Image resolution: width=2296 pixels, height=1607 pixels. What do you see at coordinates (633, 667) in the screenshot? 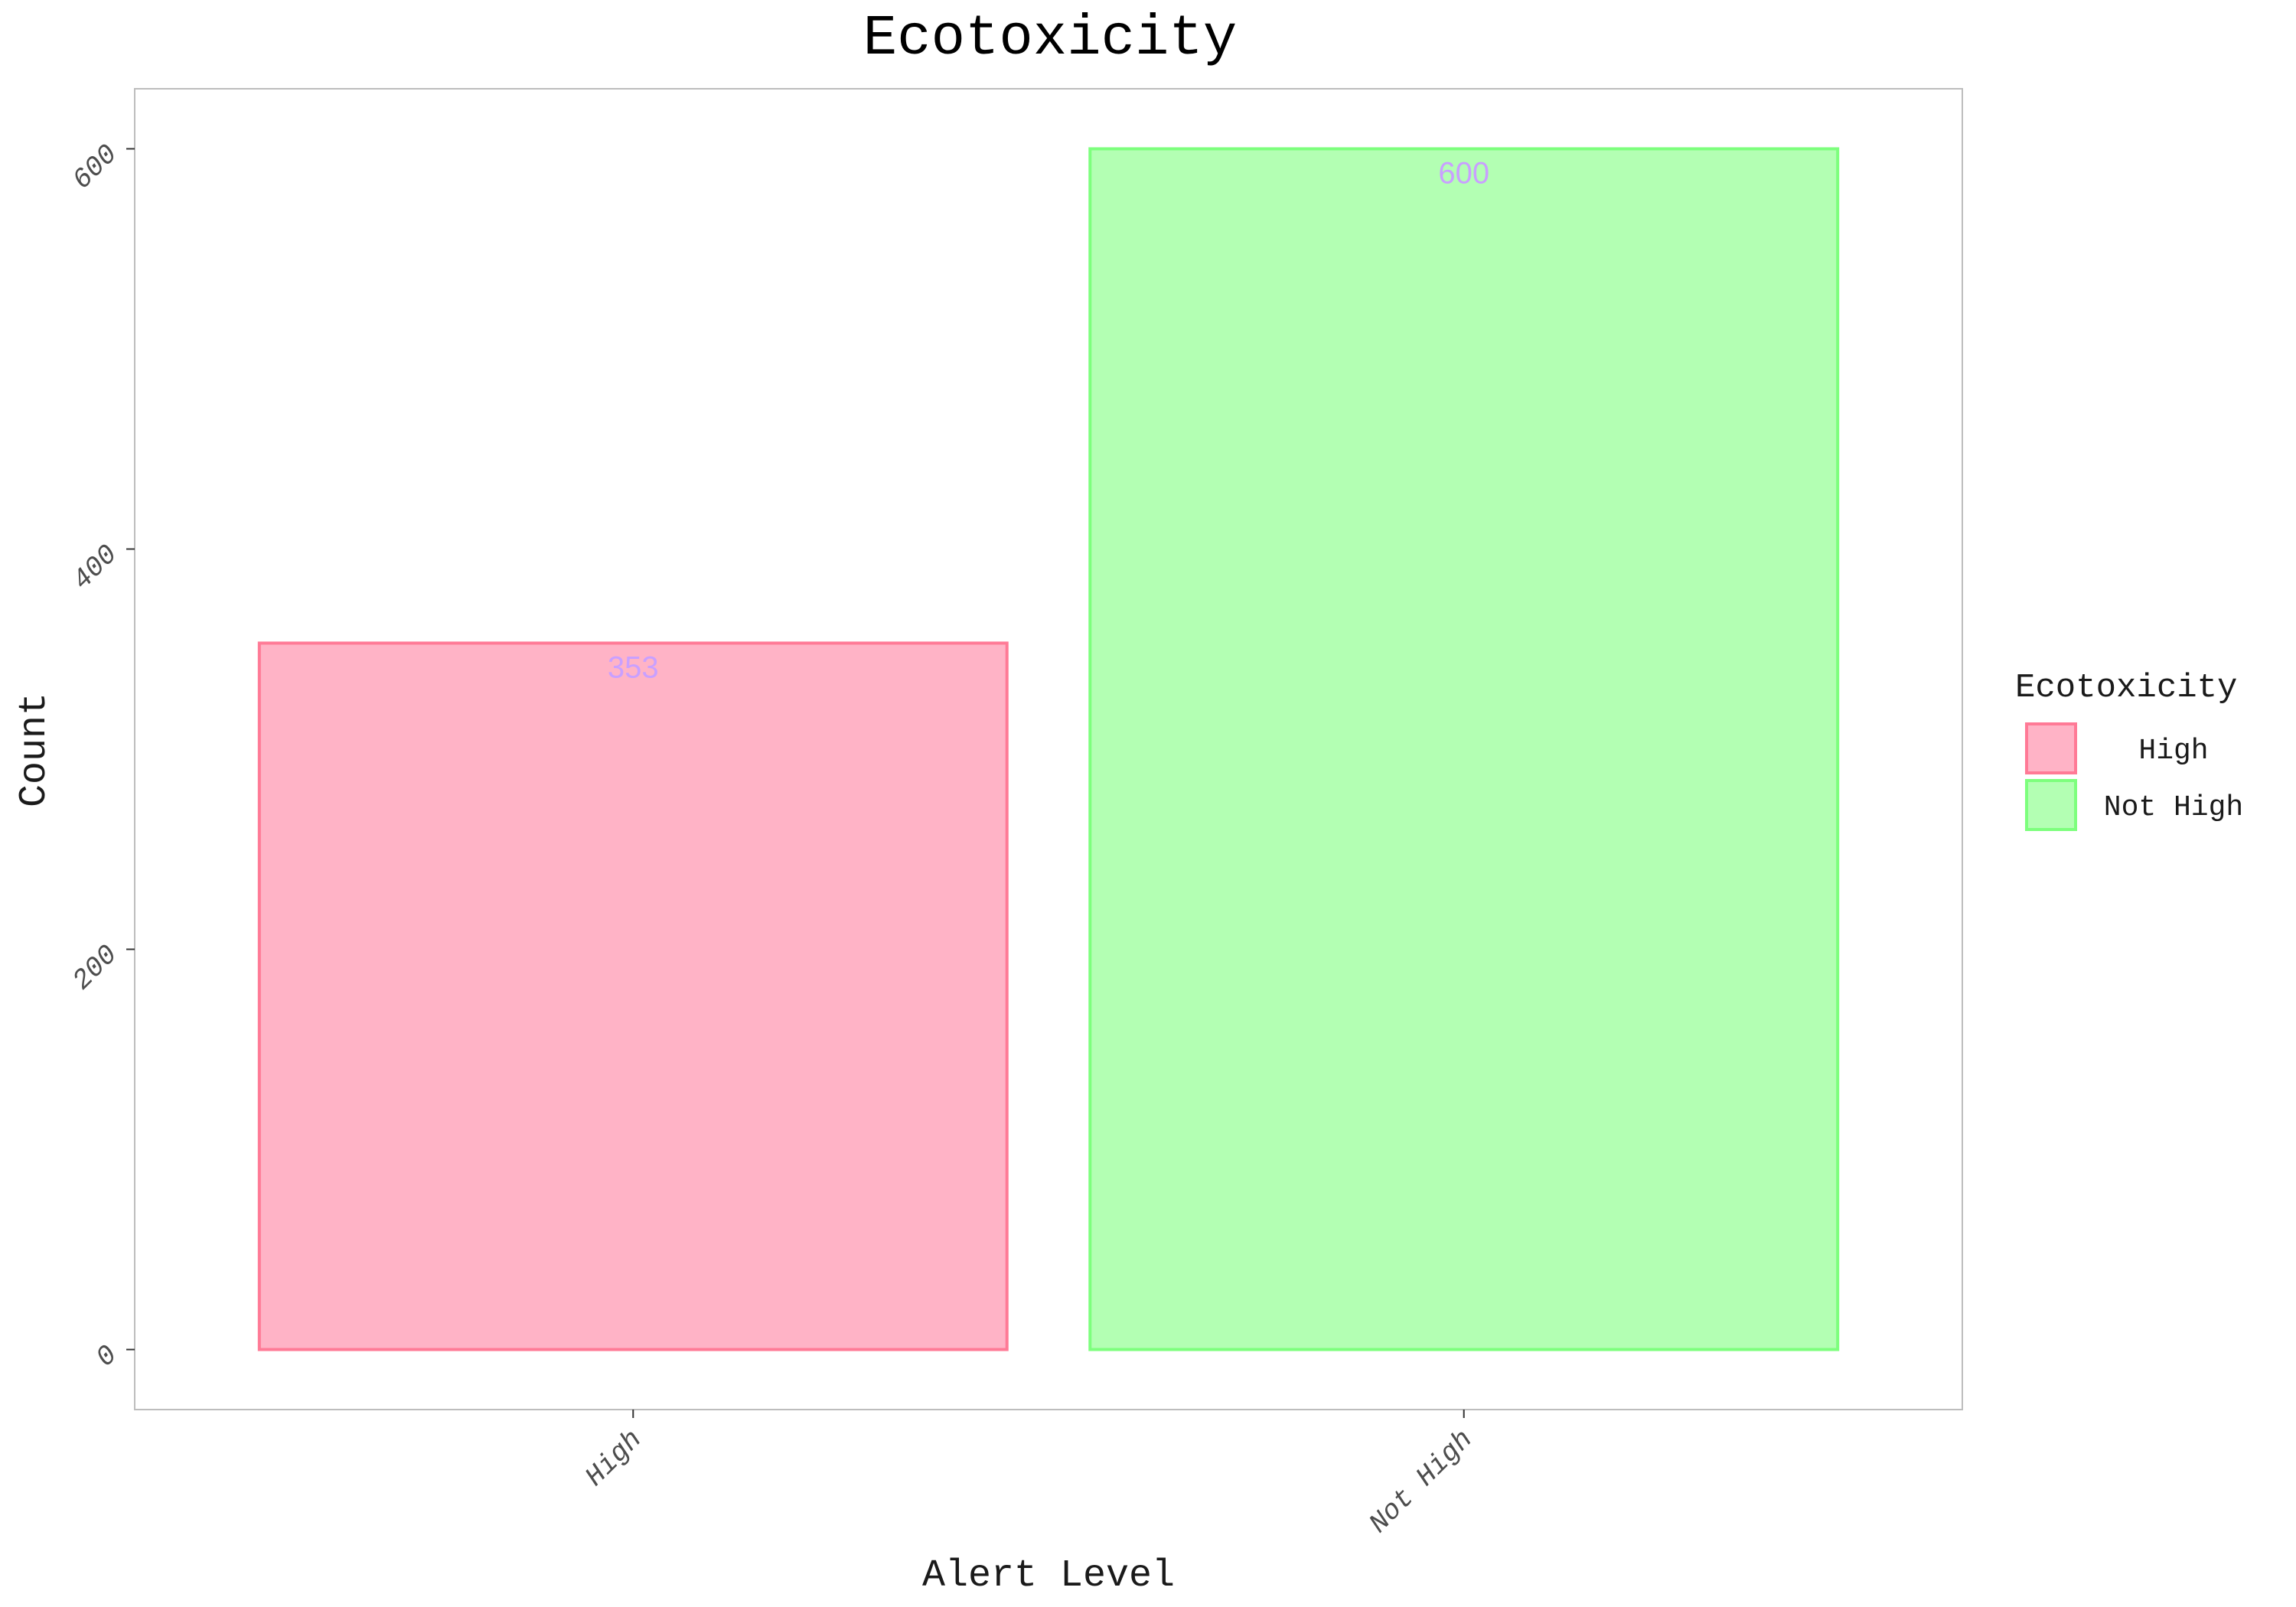
I see `data-label: 353` at bounding box center [633, 667].